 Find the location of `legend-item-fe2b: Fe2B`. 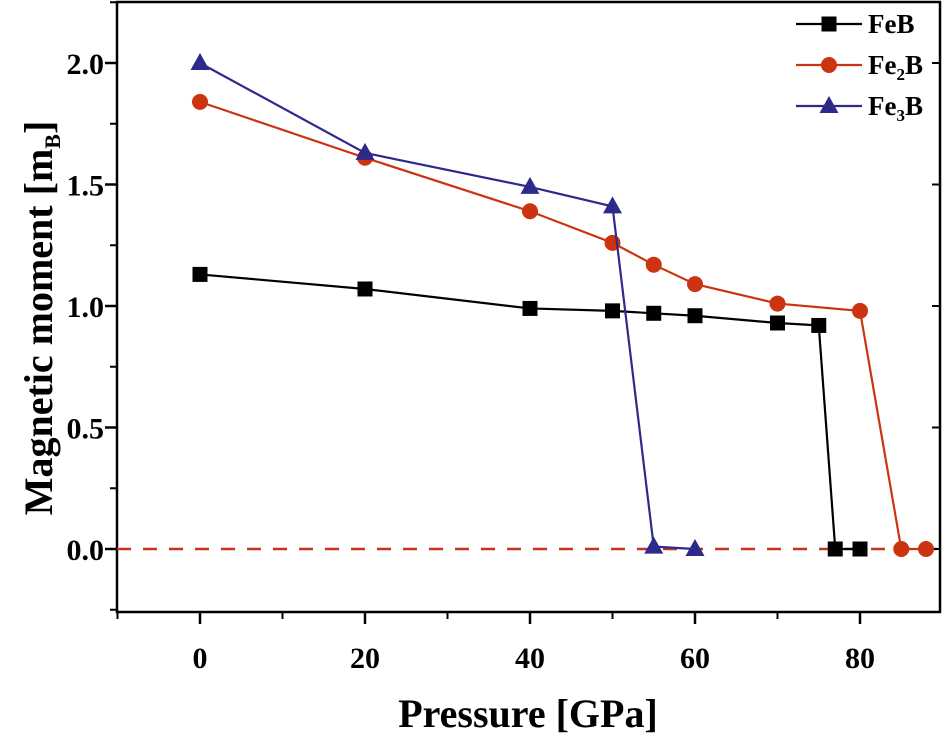

legend-item-fe2b: Fe2B is located at coordinates (859, 67).